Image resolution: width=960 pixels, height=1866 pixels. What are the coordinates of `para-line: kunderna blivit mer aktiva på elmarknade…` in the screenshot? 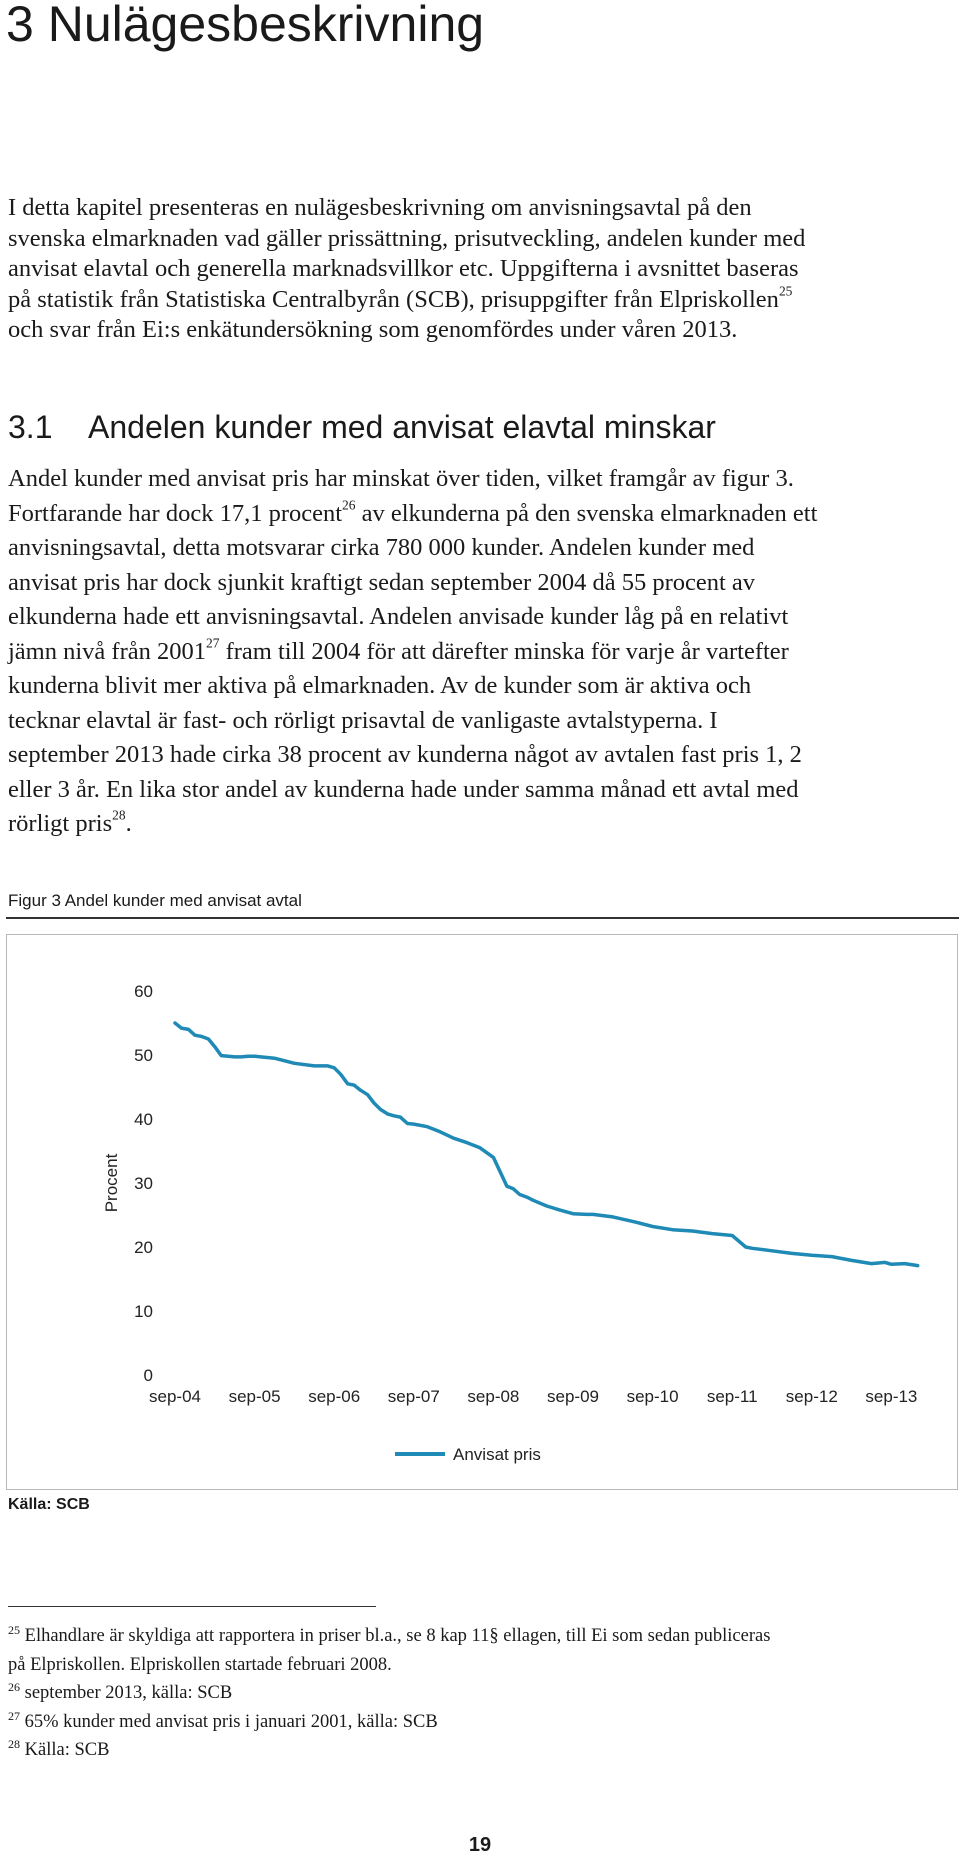 It's located at (380, 685).